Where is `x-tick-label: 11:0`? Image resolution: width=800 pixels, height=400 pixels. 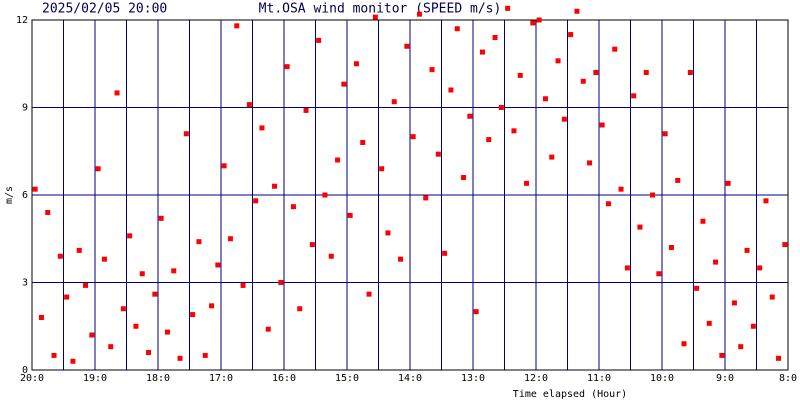 x-tick-label: 11:0 is located at coordinates (599, 378).